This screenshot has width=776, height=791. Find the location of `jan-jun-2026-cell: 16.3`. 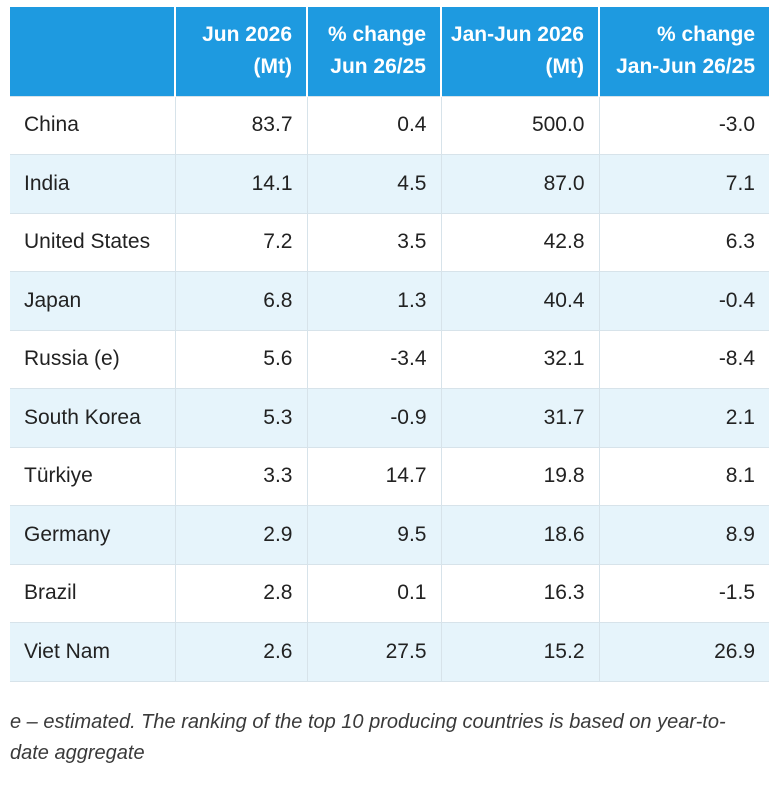

jan-jun-2026-cell: 16.3 is located at coordinates (520, 593).